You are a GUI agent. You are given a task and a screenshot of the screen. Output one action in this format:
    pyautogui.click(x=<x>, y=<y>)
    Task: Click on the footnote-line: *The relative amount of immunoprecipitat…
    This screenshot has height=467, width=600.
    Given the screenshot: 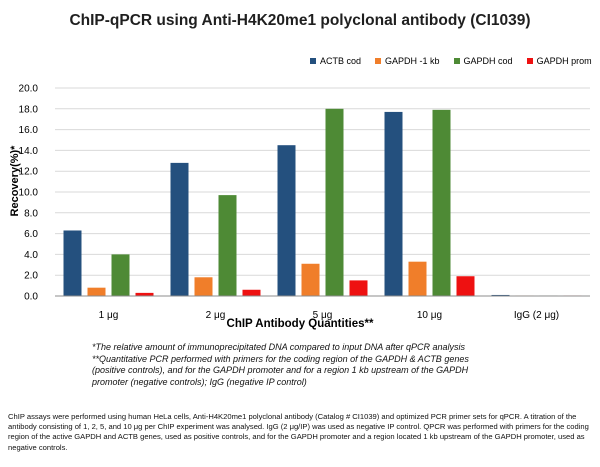 What is the action you would take?
    pyautogui.click(x=279, y=347)
    